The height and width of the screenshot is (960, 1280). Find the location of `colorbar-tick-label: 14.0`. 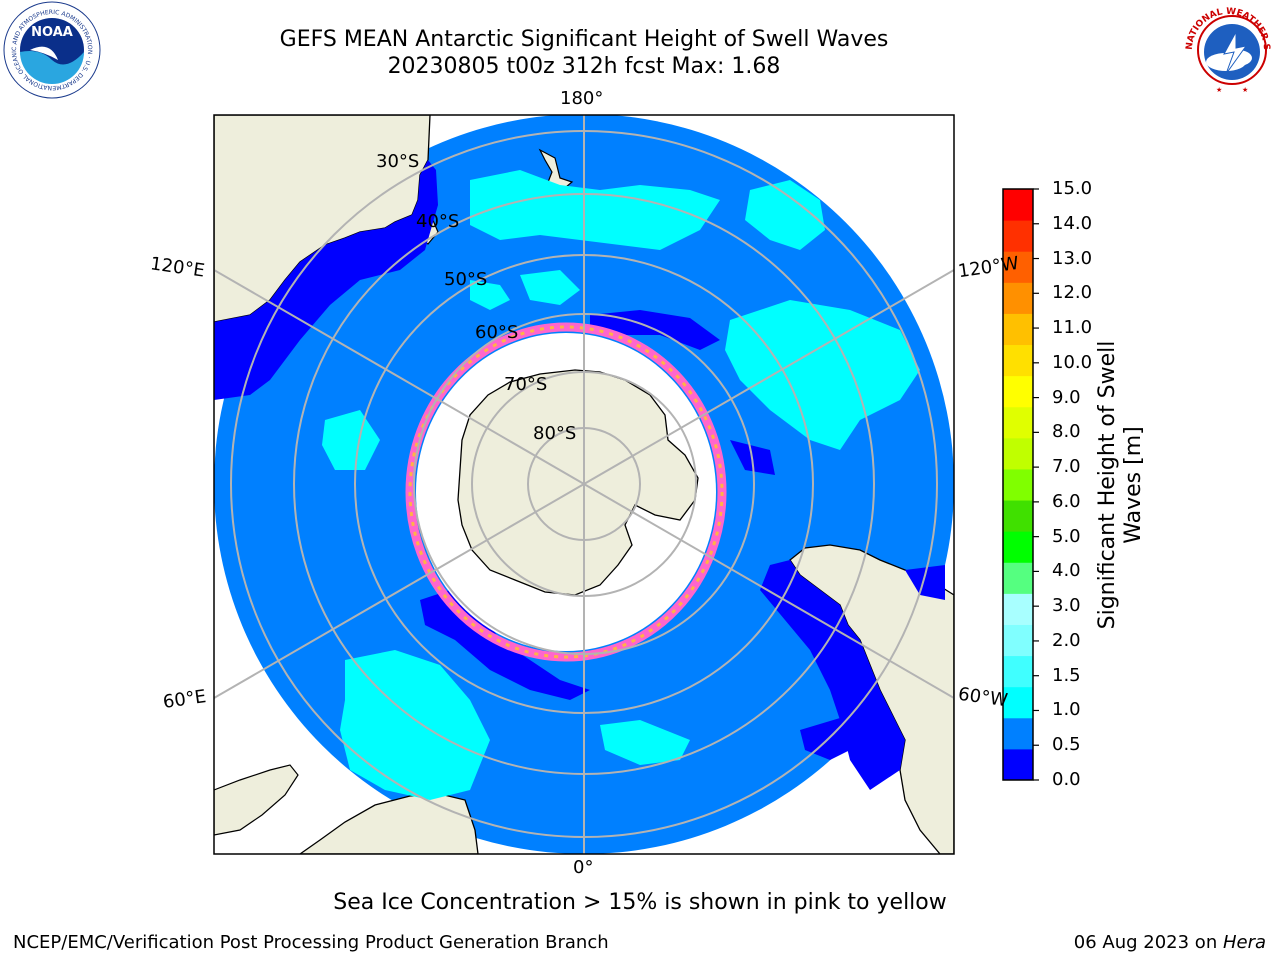

colorbar-tick-label: 14.0 is located at coordinates (1072, 223).